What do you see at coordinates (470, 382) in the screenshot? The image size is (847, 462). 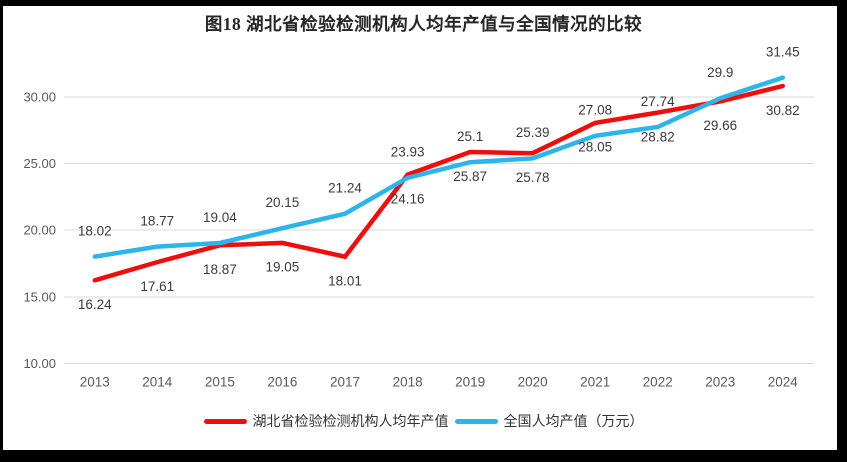 I see `x-tick-label-2019: 2019` at bounding box center [470, 382].